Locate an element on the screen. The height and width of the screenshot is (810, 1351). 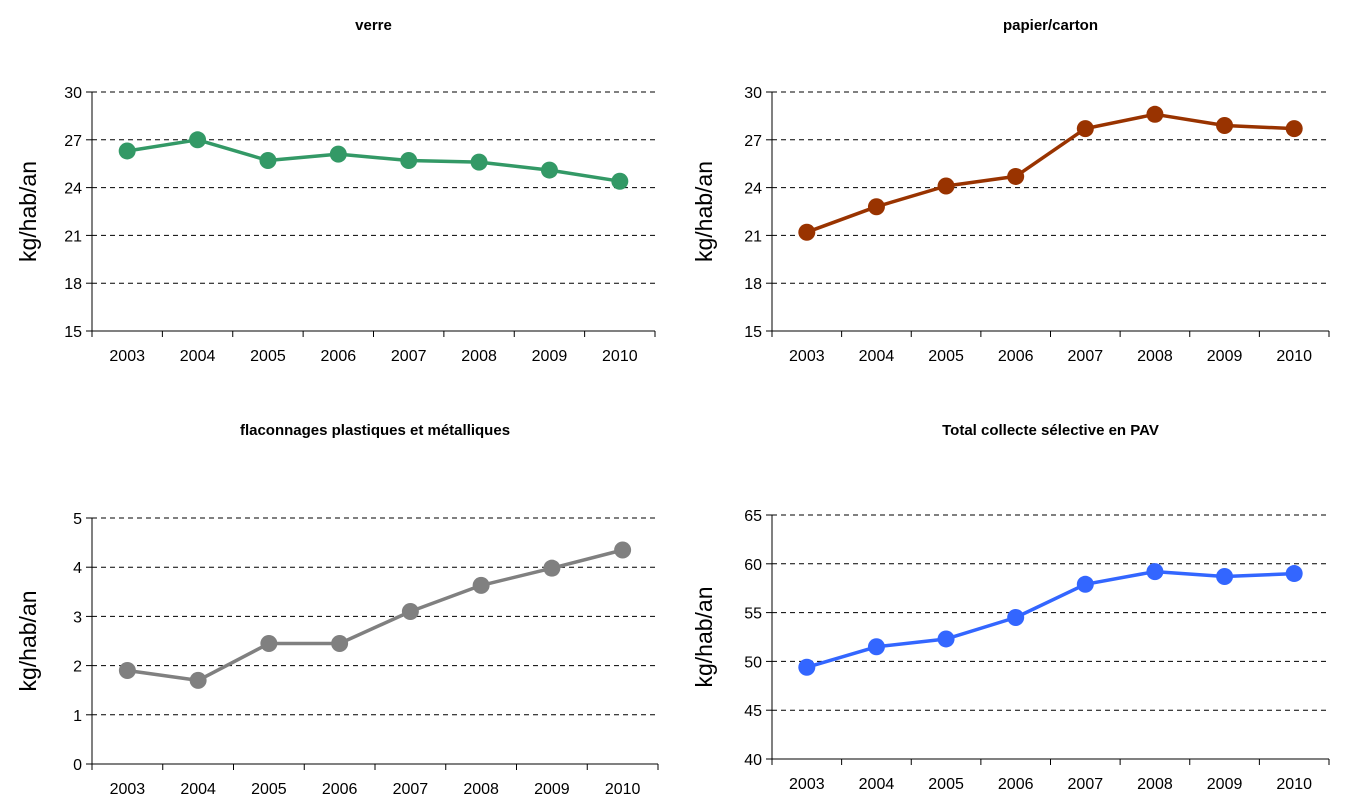
y-tick-label: 18 is located at coordinates (753, 284).